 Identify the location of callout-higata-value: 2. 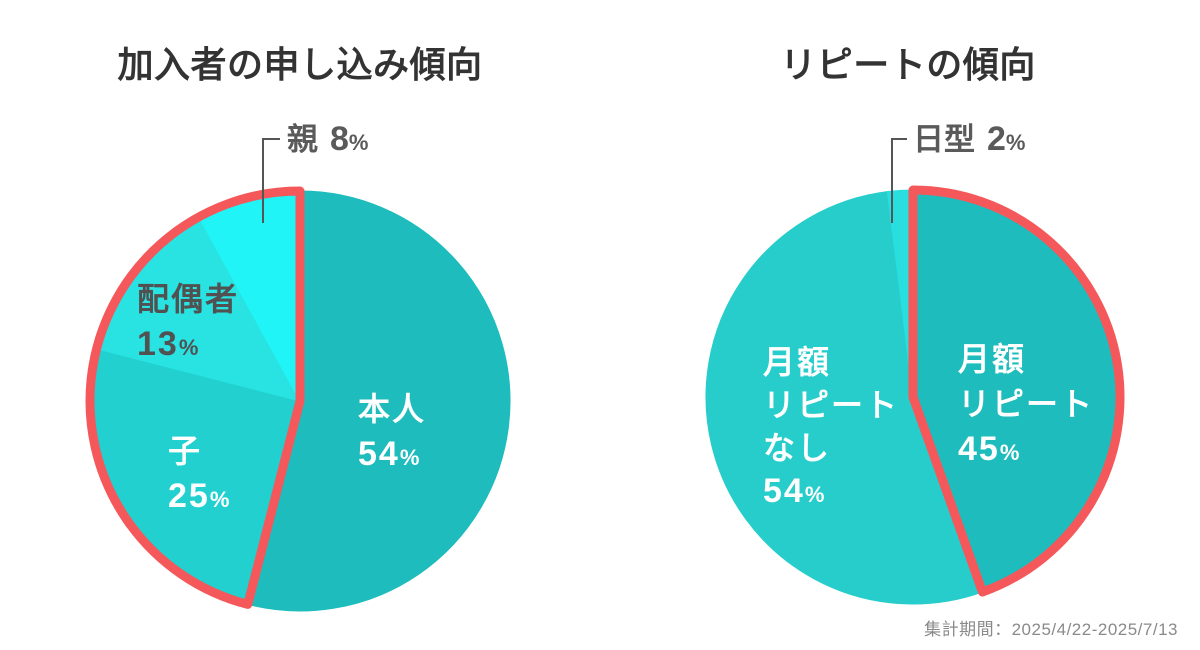
(996, 139).